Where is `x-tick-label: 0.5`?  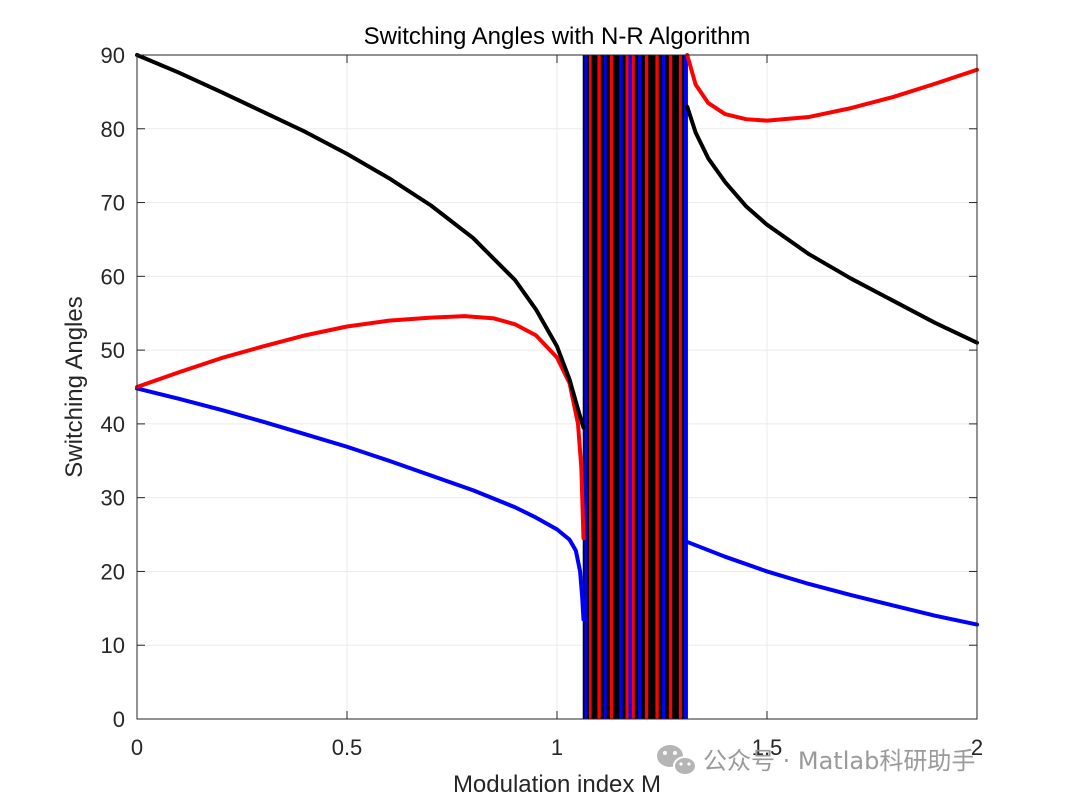
x-tick-label: 0.5 is located at coordinates (347, 747).